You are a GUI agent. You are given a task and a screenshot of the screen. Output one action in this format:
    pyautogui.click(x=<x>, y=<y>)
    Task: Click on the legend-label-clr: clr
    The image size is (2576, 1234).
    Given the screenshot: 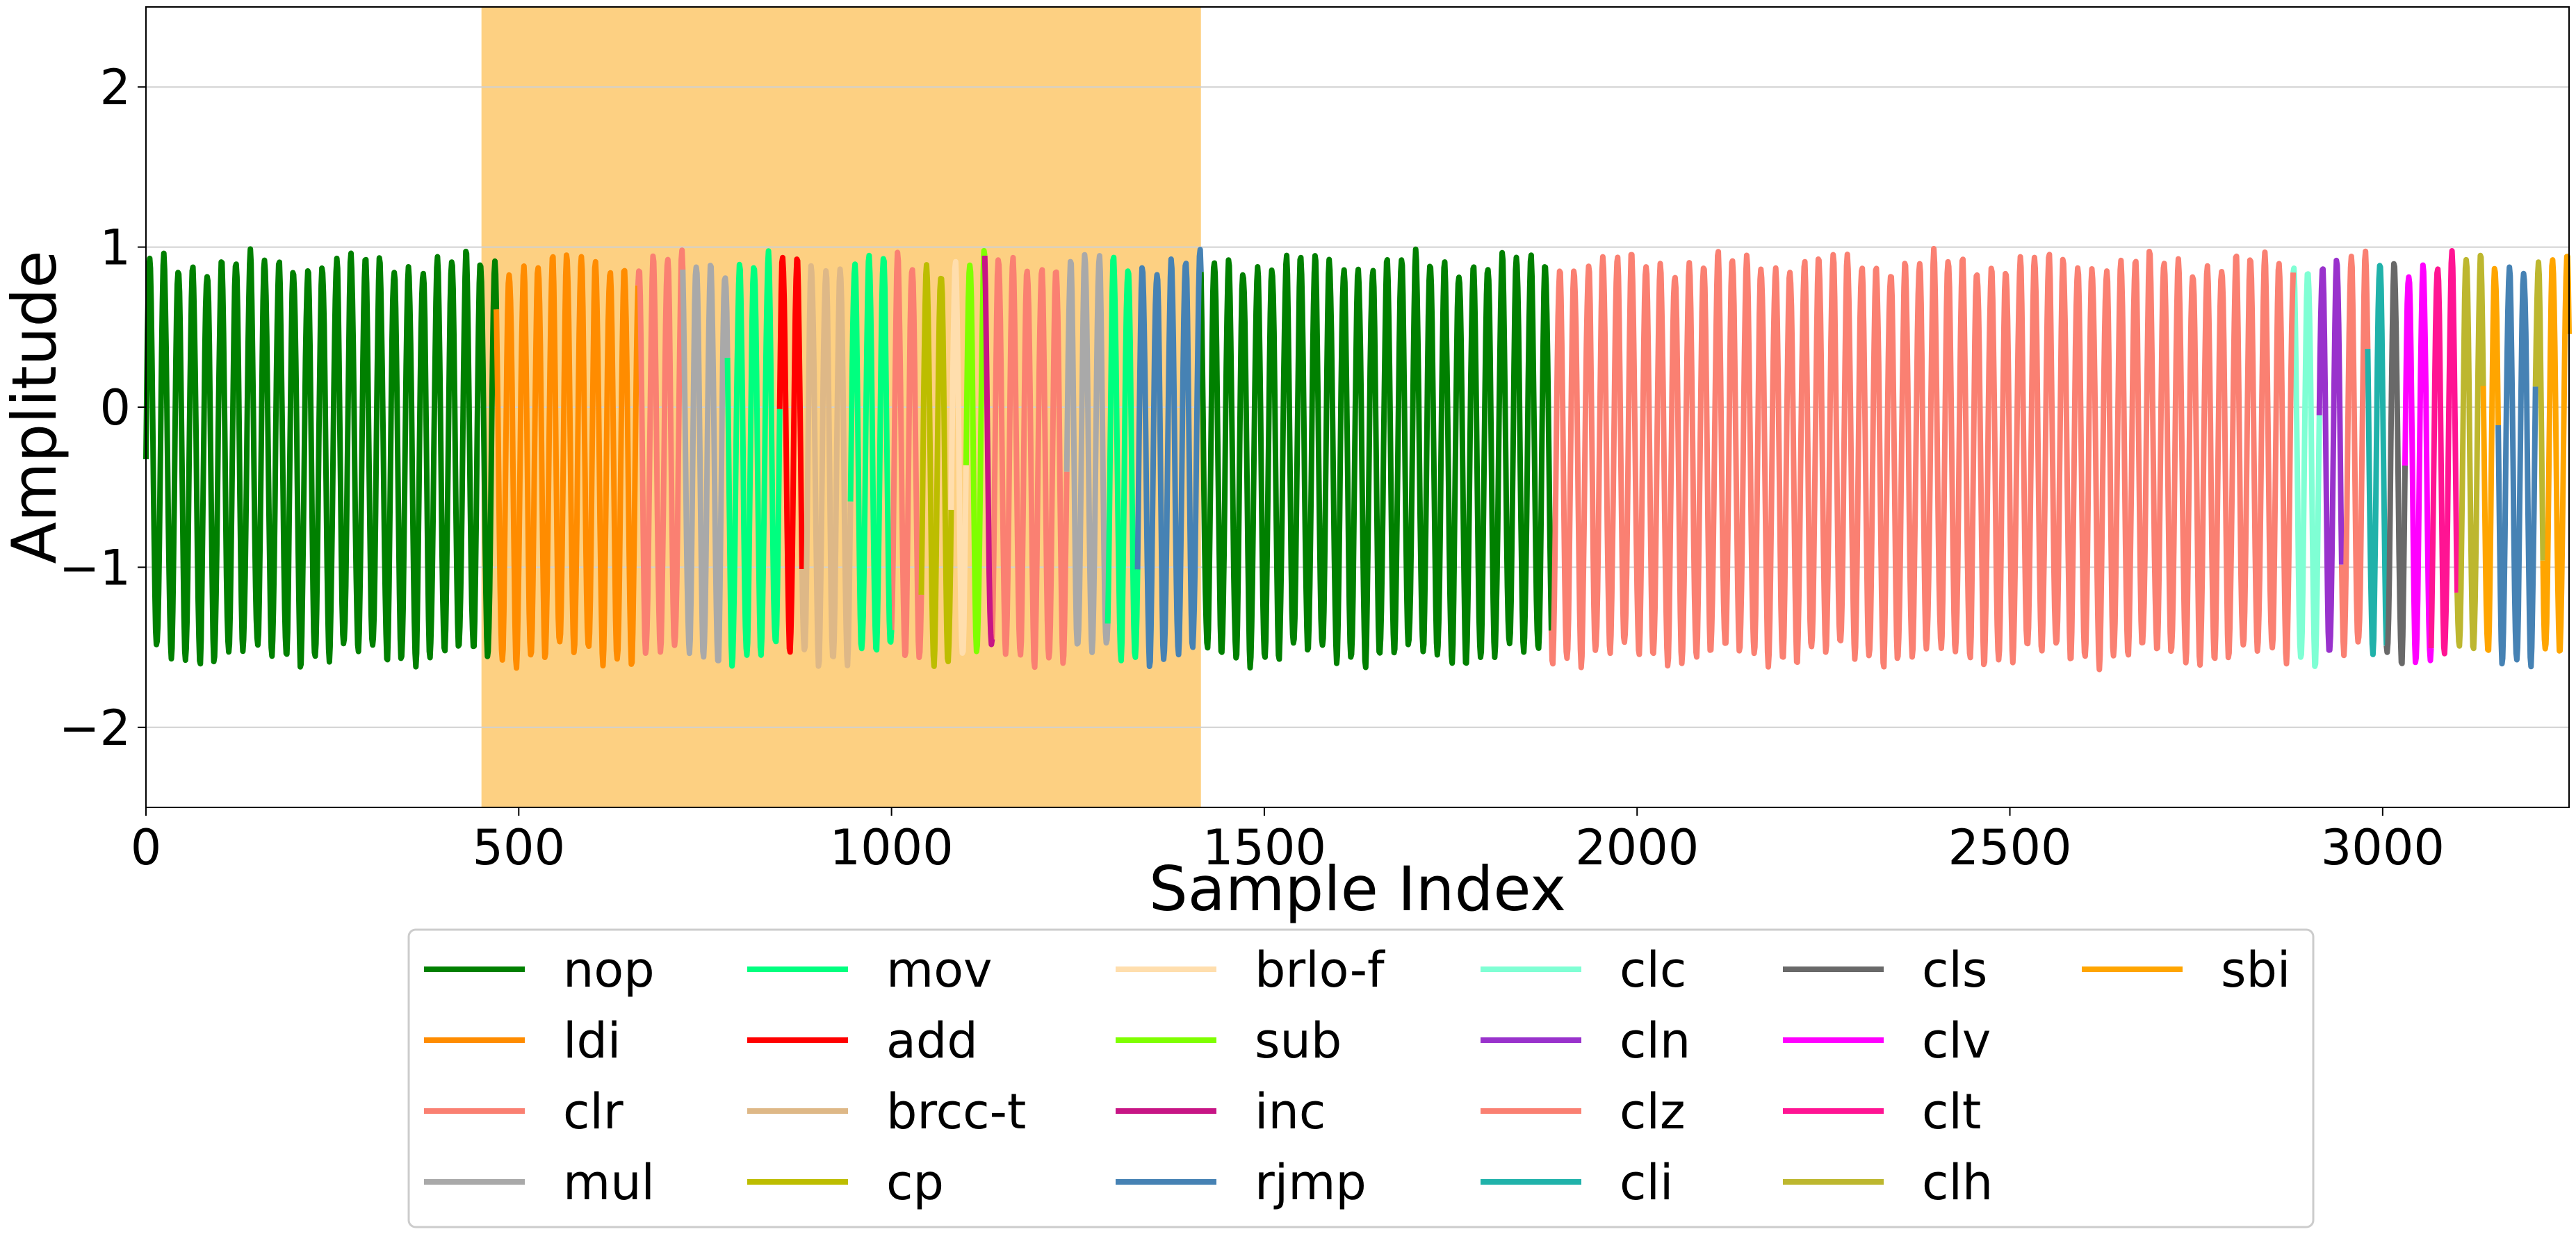 What is the action you would take?
    pyautogui.click(x=593, y=1111)
    